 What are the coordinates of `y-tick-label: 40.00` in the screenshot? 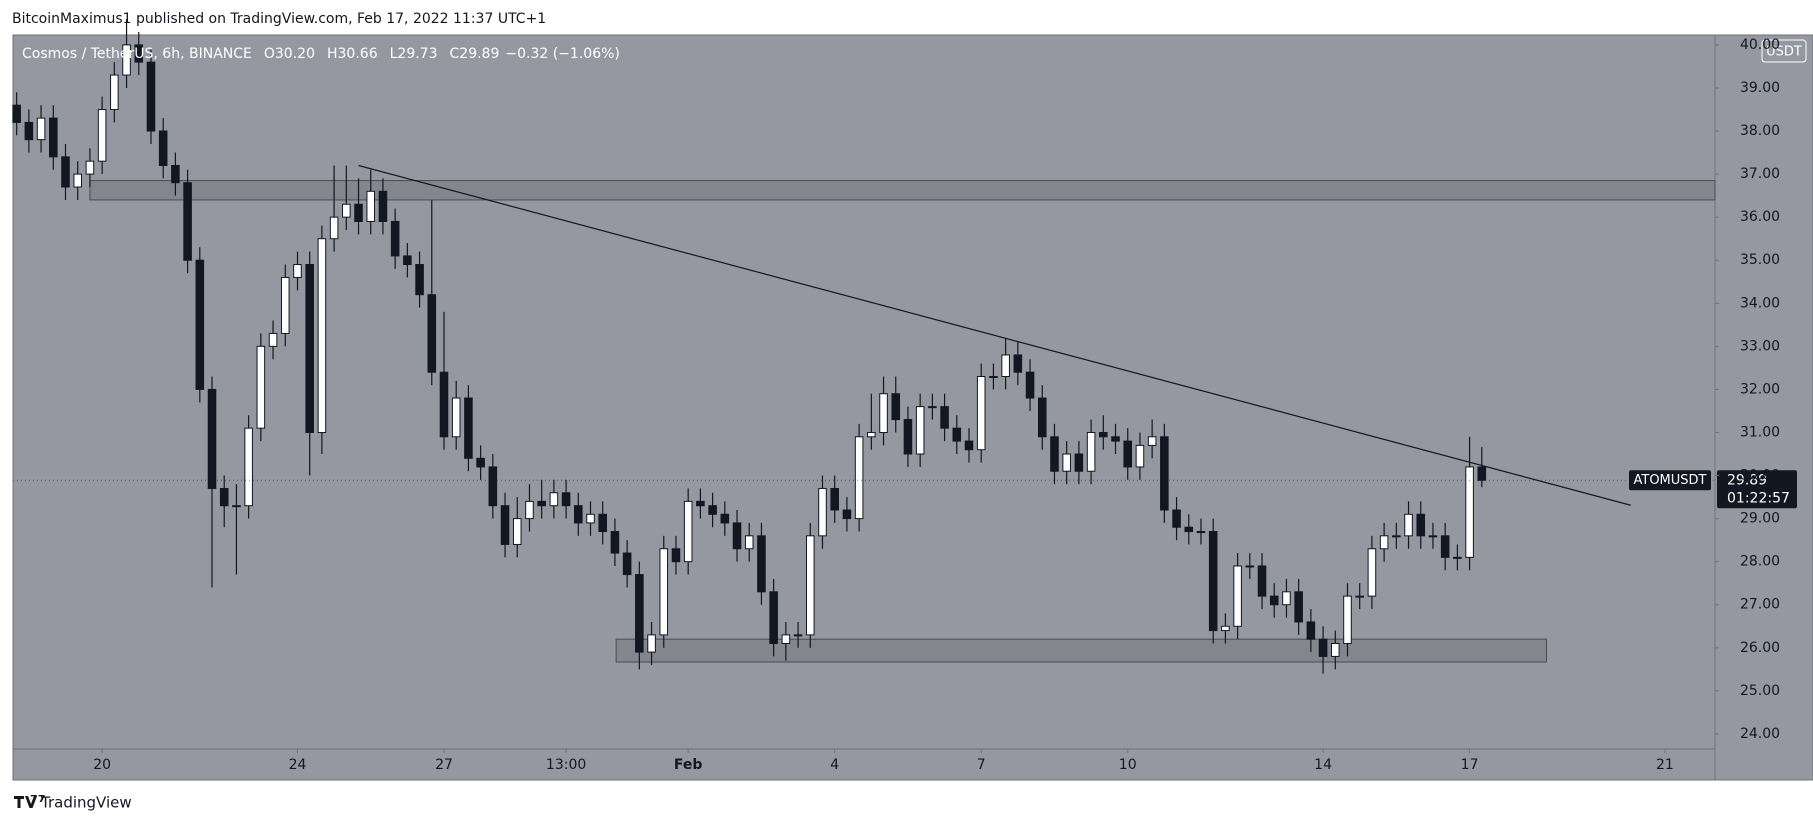 It's located at (1760, 45).